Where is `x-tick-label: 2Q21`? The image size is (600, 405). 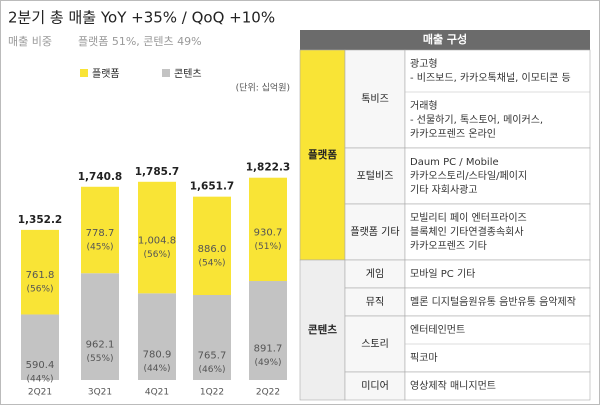 x-tick-label: 2Q21 is located at coordinates (40, 393).